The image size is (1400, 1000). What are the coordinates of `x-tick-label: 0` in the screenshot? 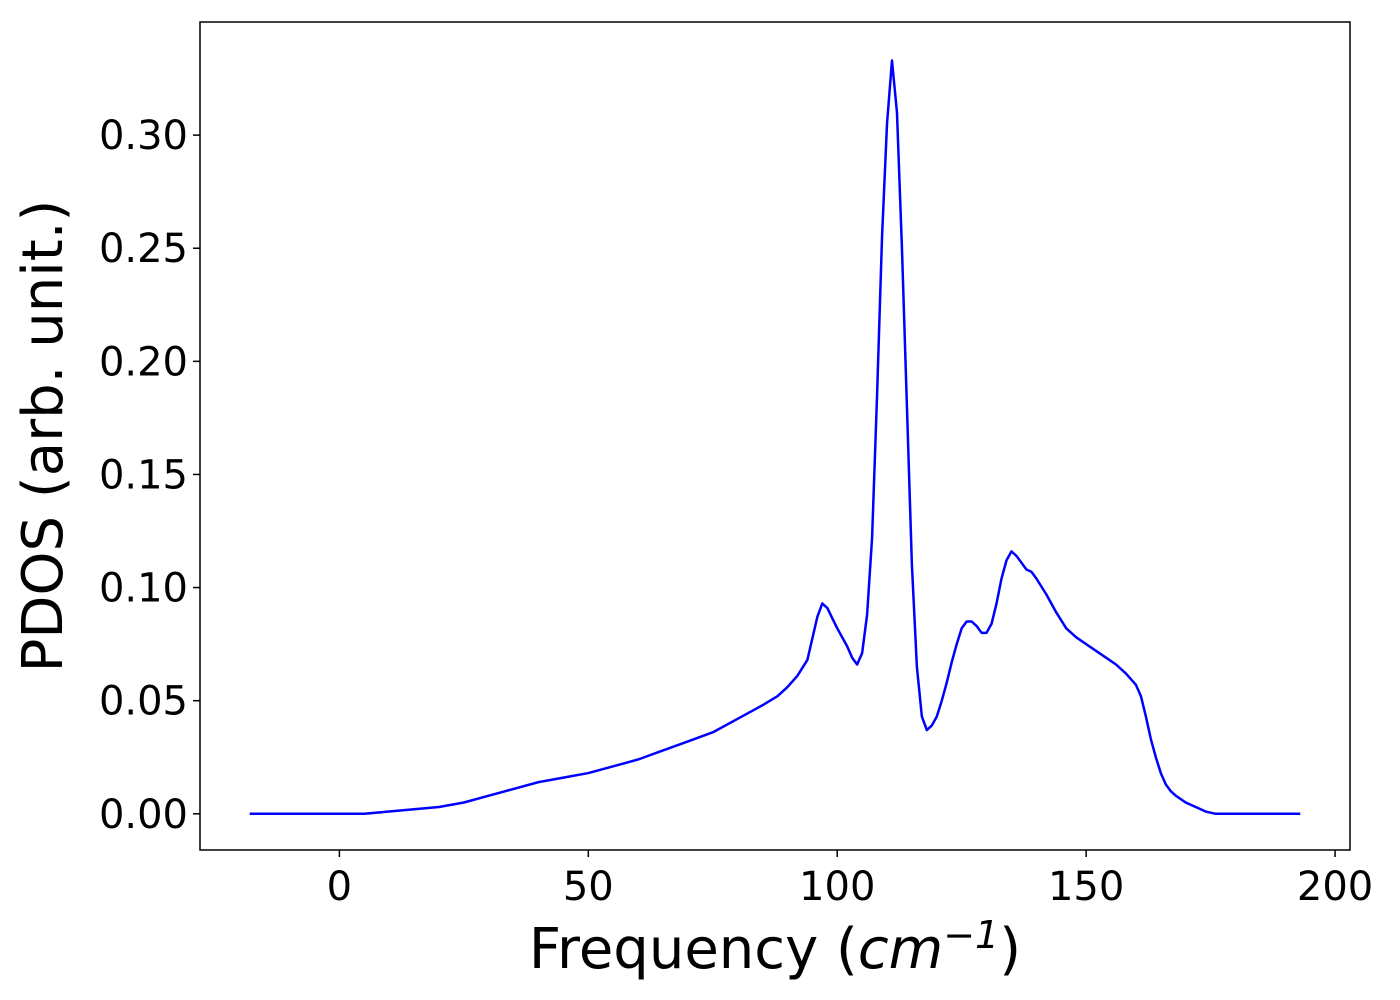 It's located at (339, 887).